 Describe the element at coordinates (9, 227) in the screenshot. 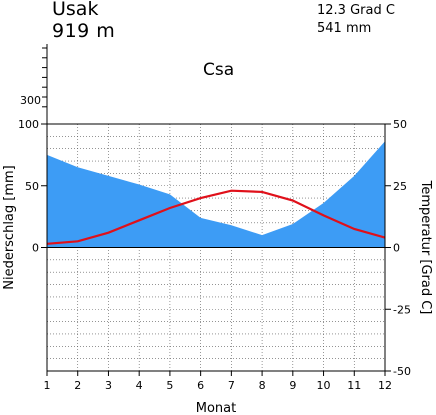

I see `y-axis-left-title: Niederschlag [mm]` at that location.